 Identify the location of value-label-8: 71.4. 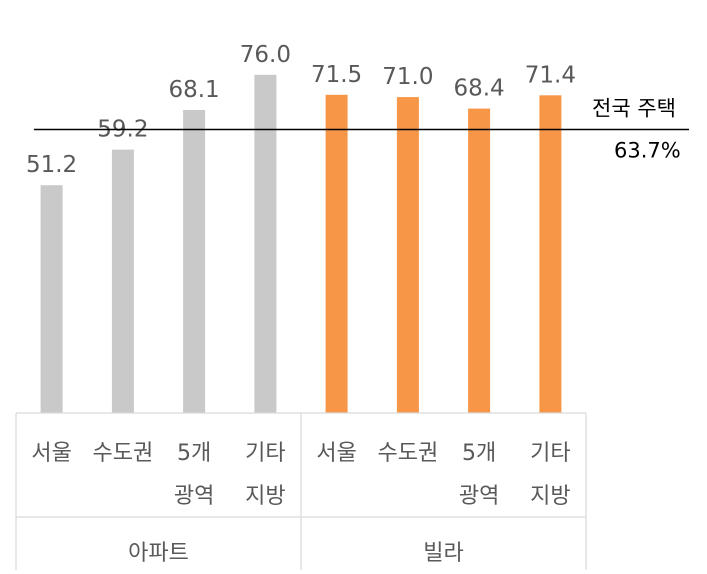
(550, 75).